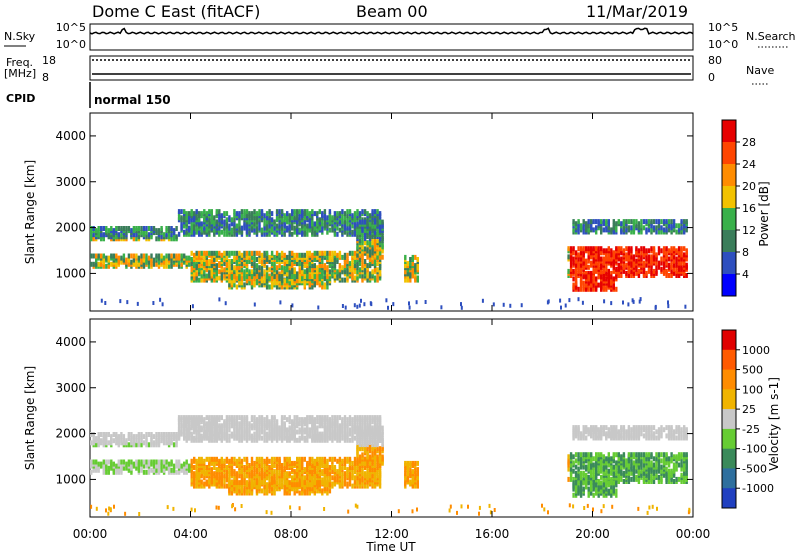 The width and height of the screenshot is (800, 554). Describe the element at coordinates (749, 164) in the screenshot. I see `colorbar-tick-label: 24` at that location.